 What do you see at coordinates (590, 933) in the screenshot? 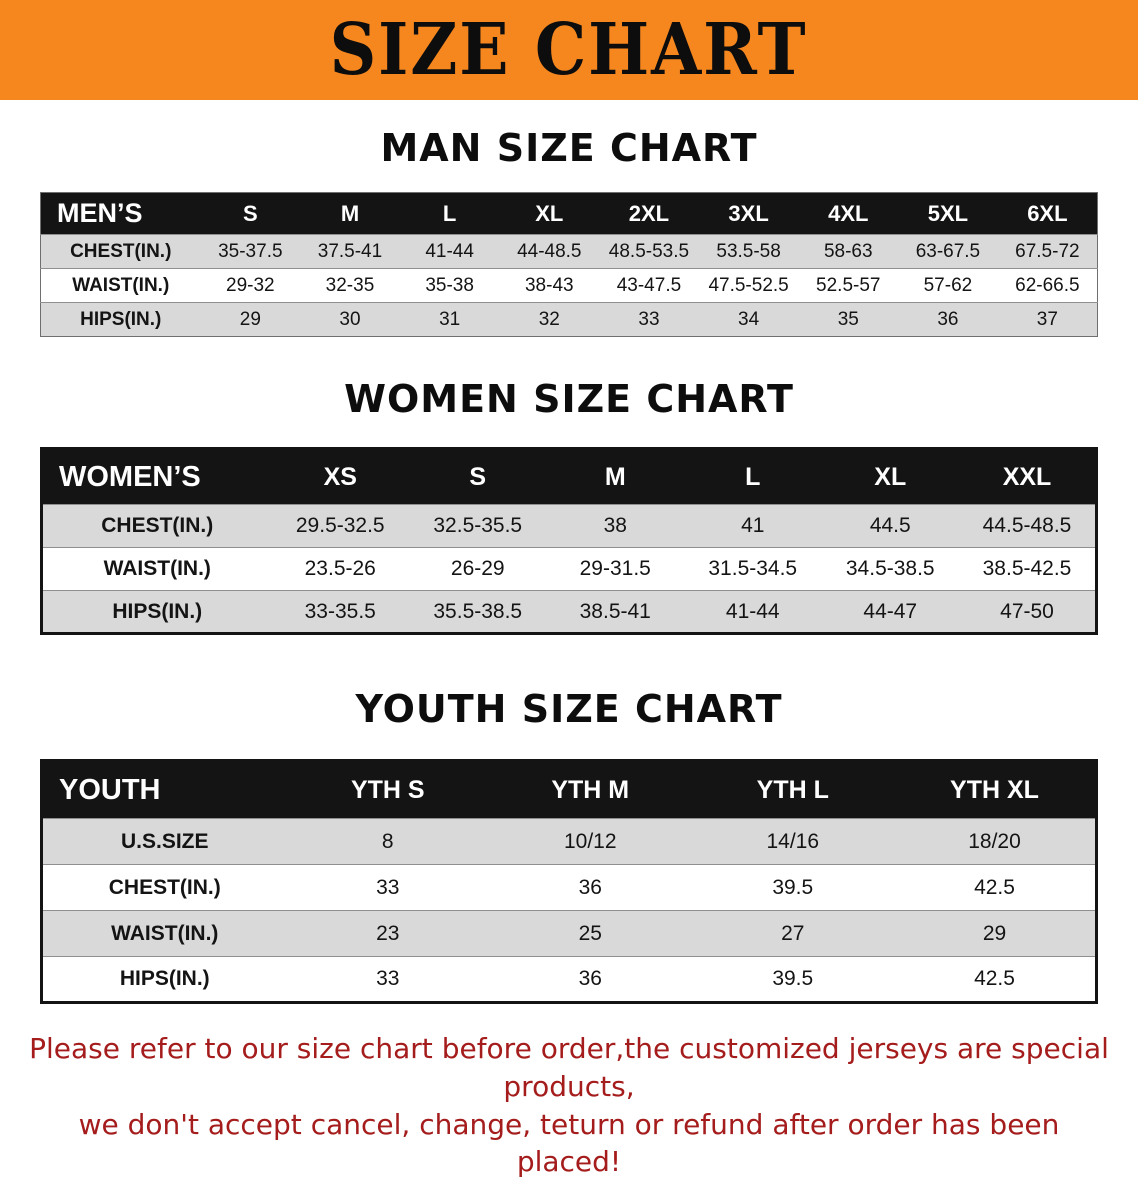
I see `size-value-cell: 25` at bounding box center [590, 933].